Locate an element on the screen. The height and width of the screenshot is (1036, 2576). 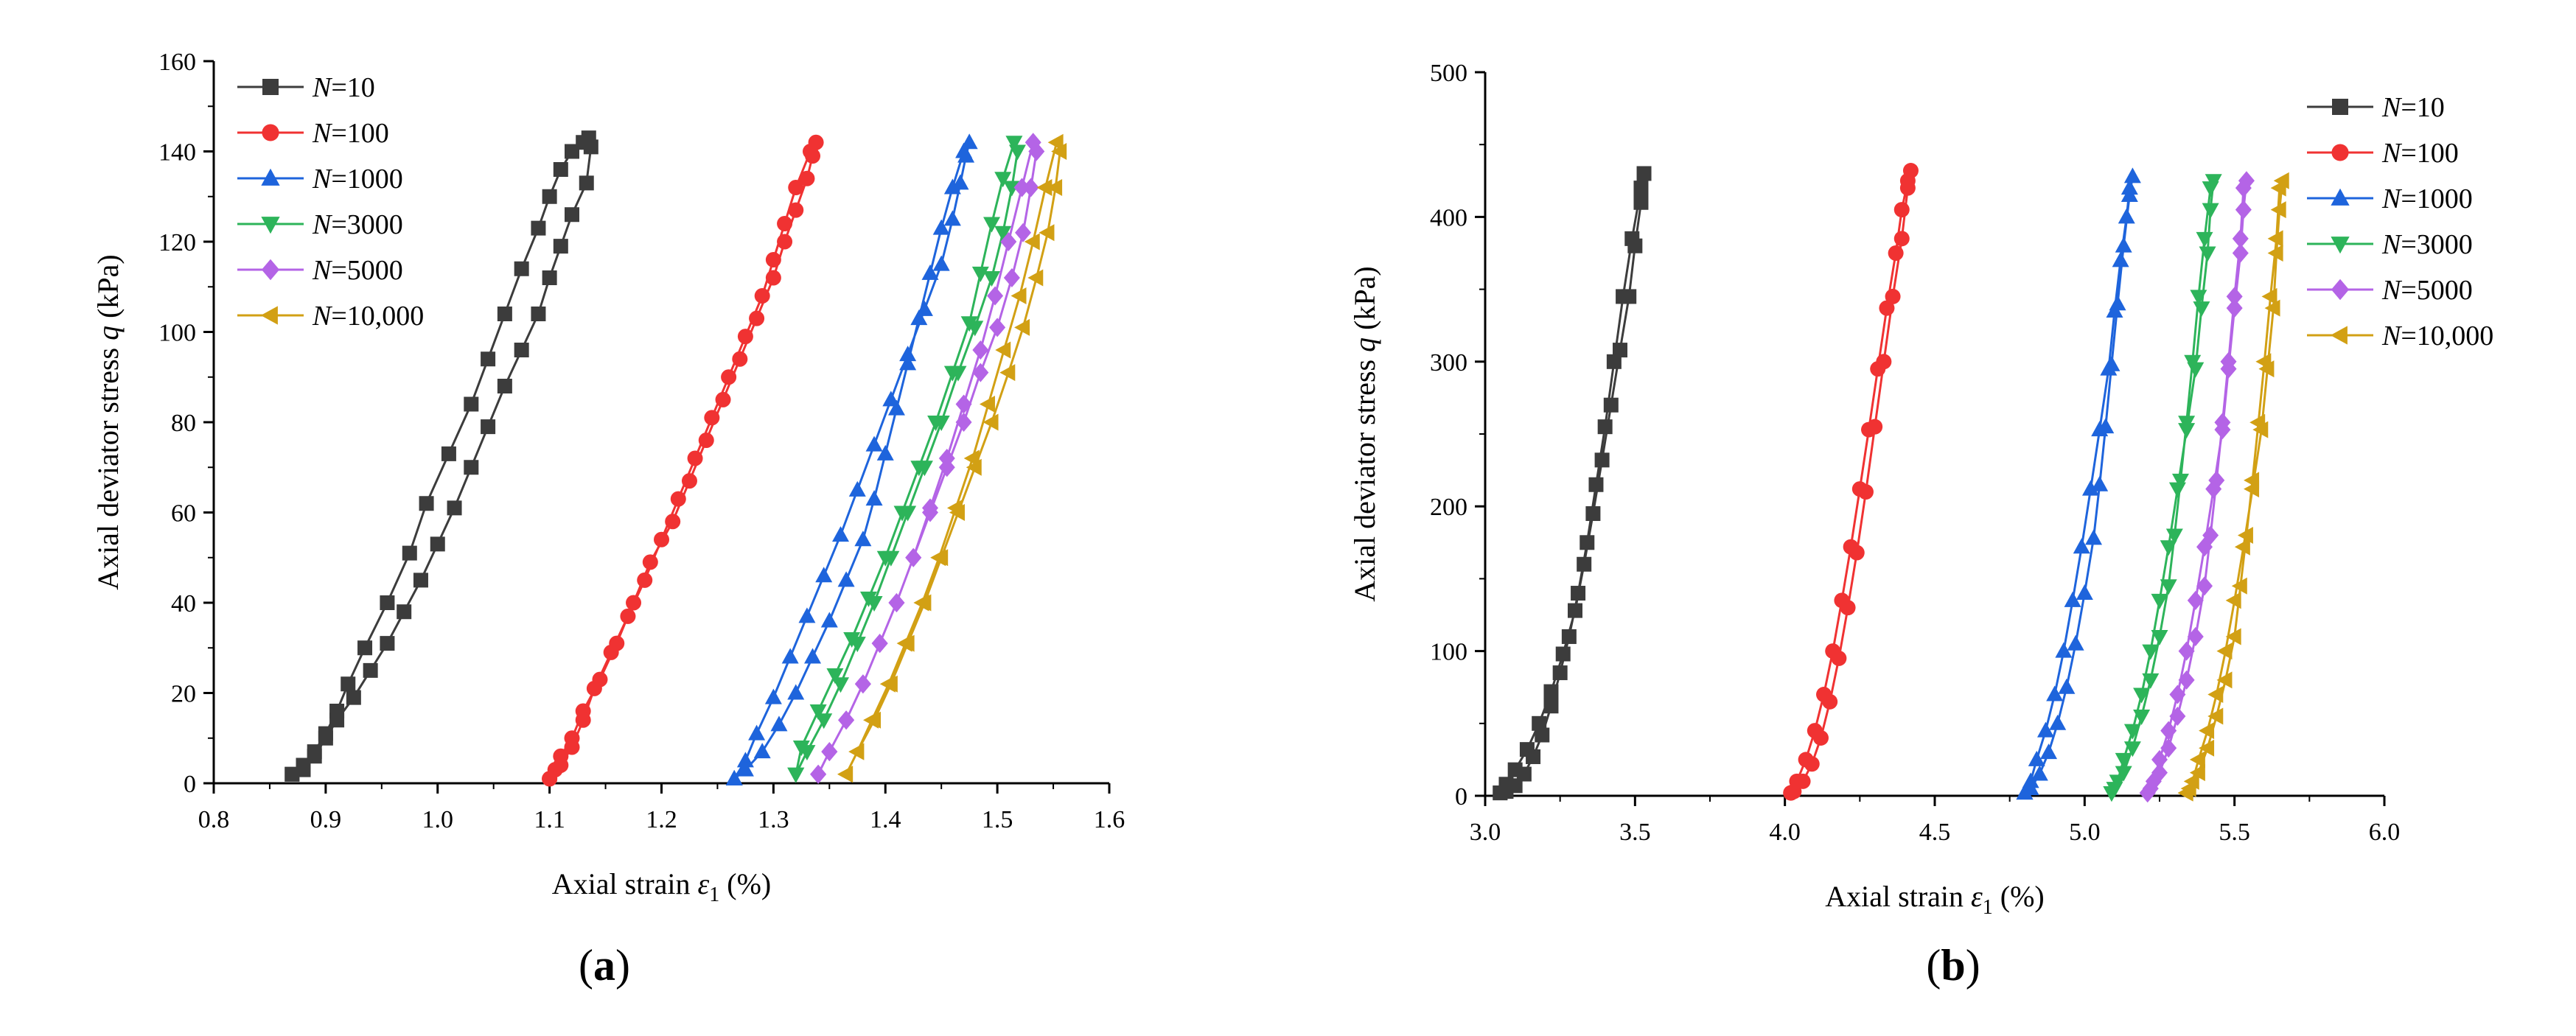
legend-label: N=1000 is located at coordinates (357, 179).